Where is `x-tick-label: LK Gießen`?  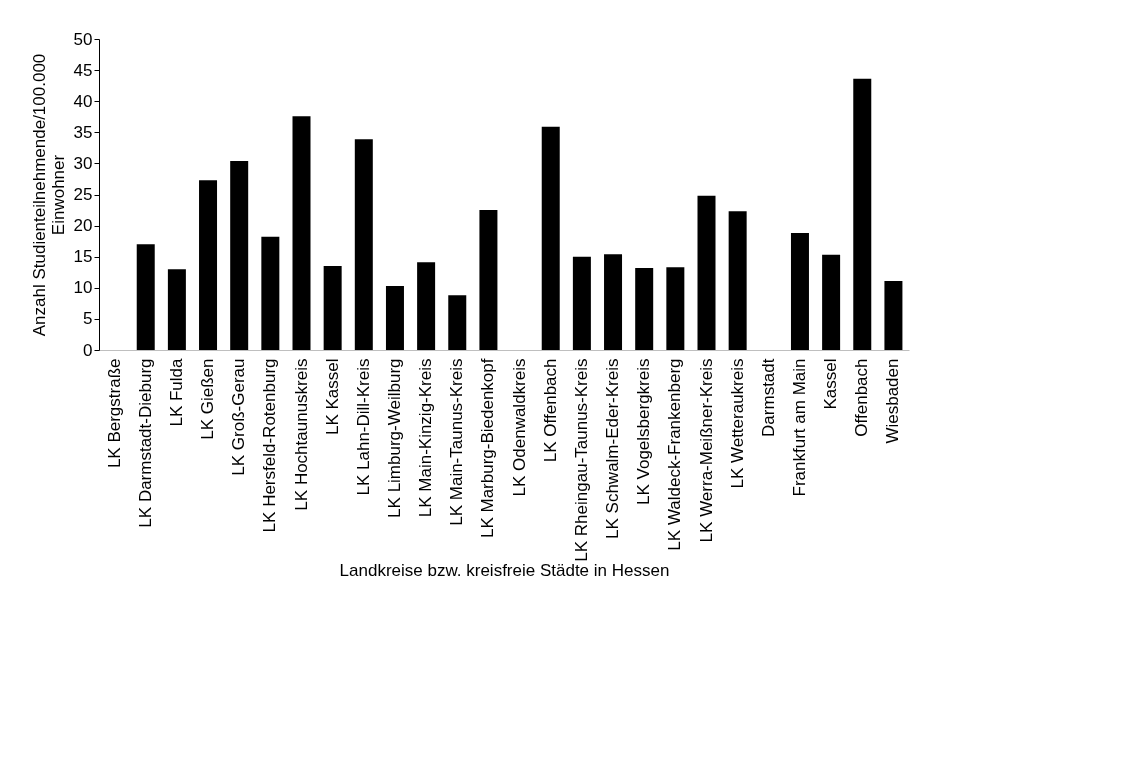 x-tick-label: LK Gießen is located at coordinates (208, 399).